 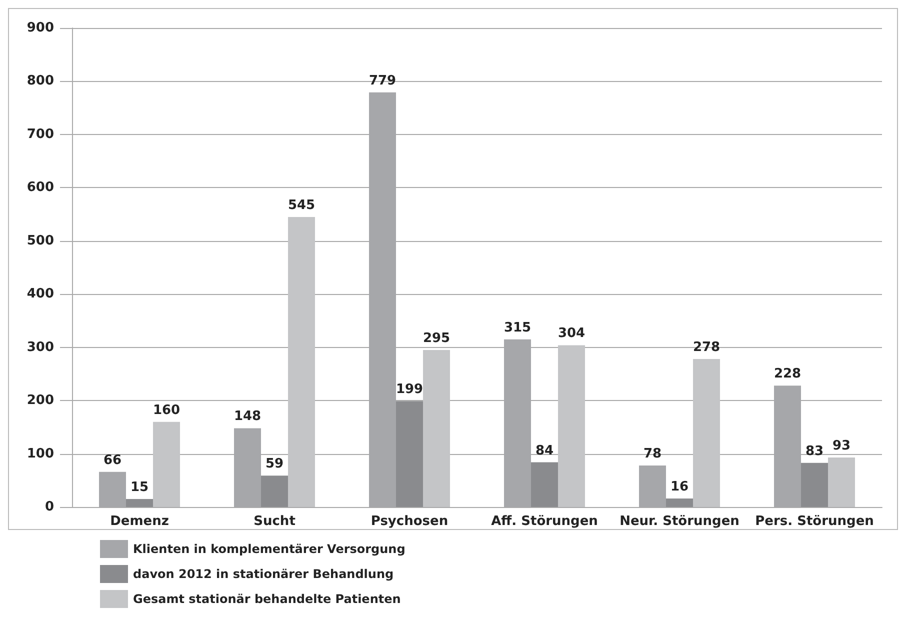 I want to click on data-label: 278, so click(x=706, y=348).